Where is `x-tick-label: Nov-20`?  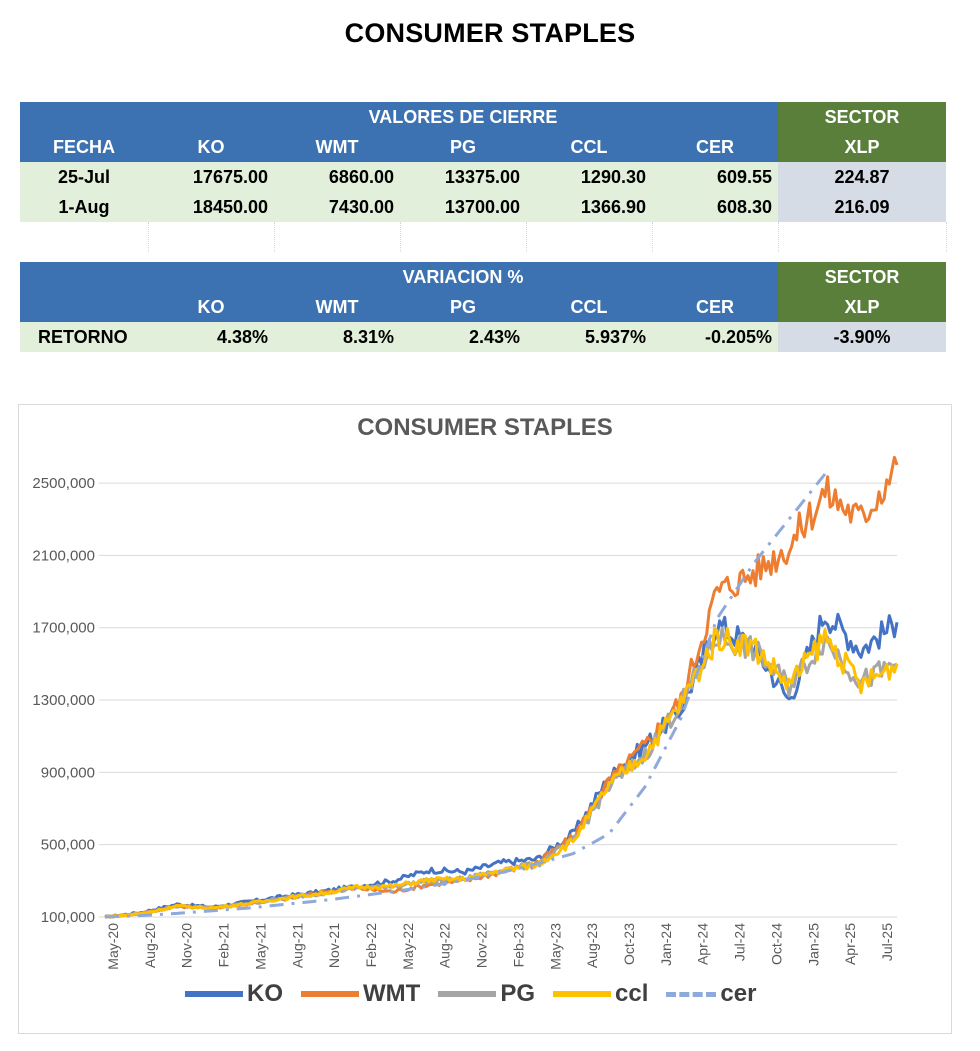
x-tick-label: Nov-20 is located at coordinates (187, 945).